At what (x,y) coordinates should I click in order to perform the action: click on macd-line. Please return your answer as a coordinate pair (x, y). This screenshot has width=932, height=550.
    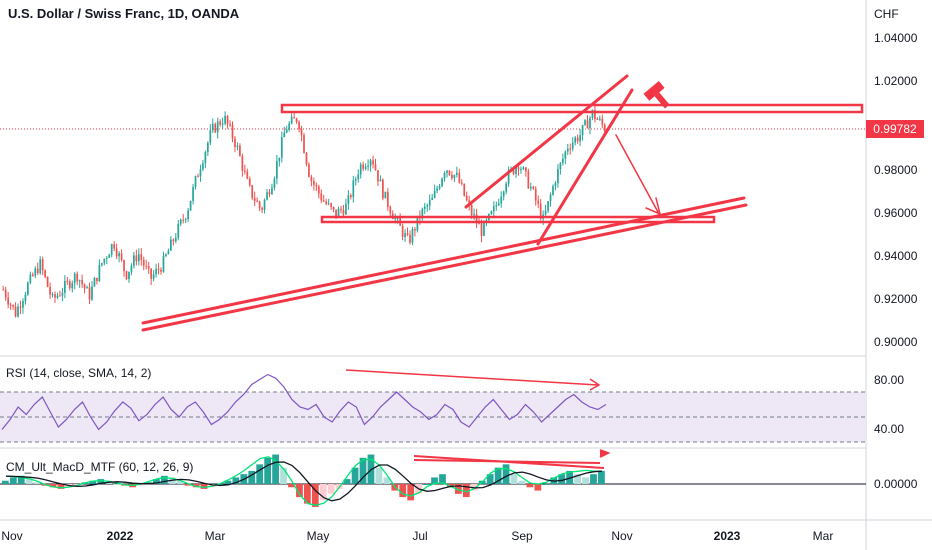
    Looking at the image, I should click on (303, 481).